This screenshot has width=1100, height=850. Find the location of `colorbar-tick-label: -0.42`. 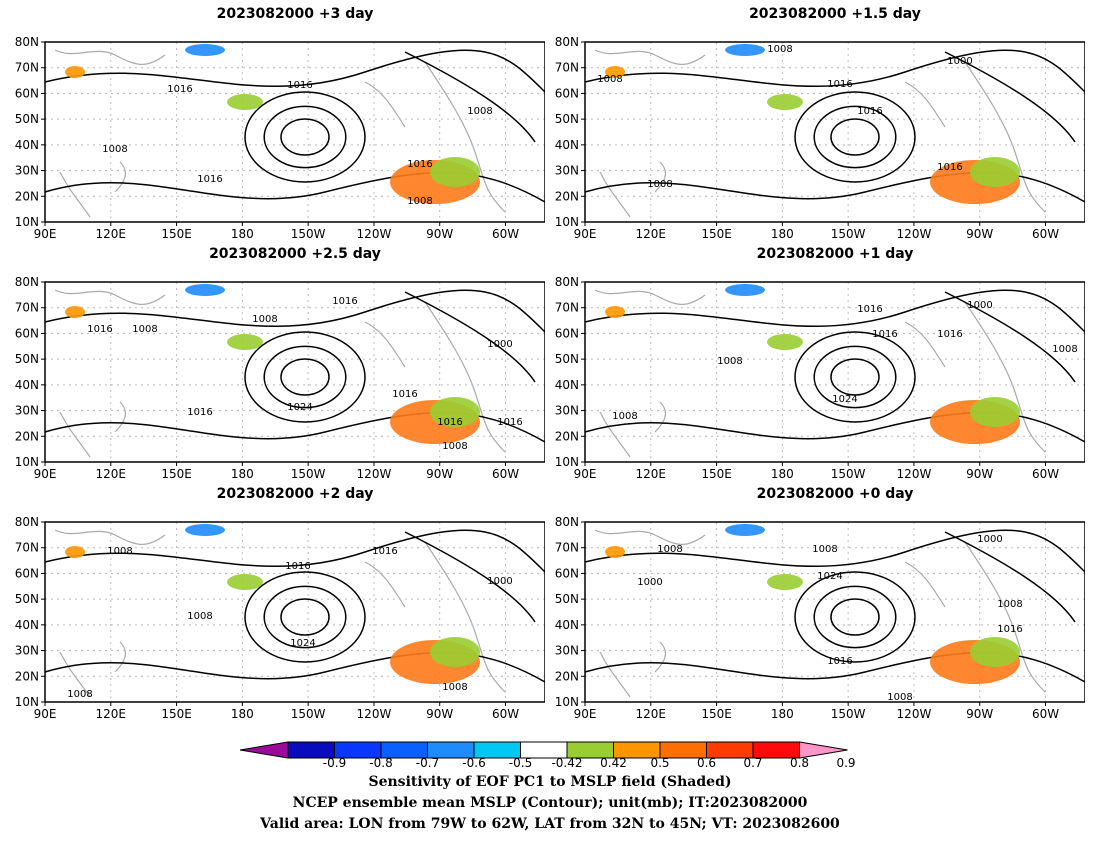

colorbar-tick-label: -0.42 is located at coordinates (567, 763).